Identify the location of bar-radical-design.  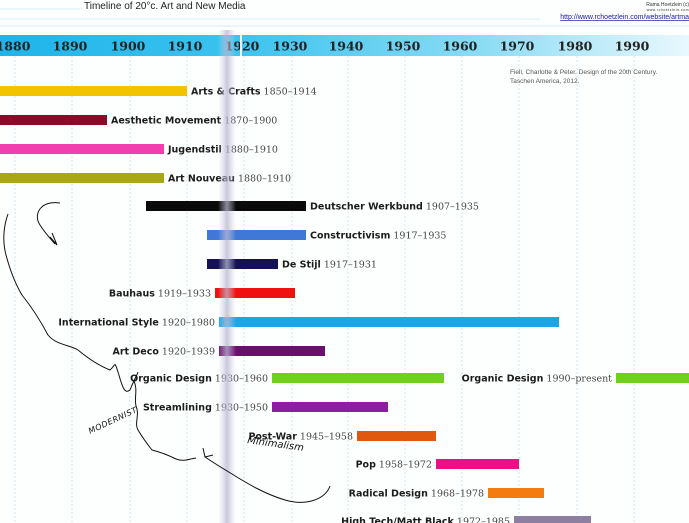
(516, 493).